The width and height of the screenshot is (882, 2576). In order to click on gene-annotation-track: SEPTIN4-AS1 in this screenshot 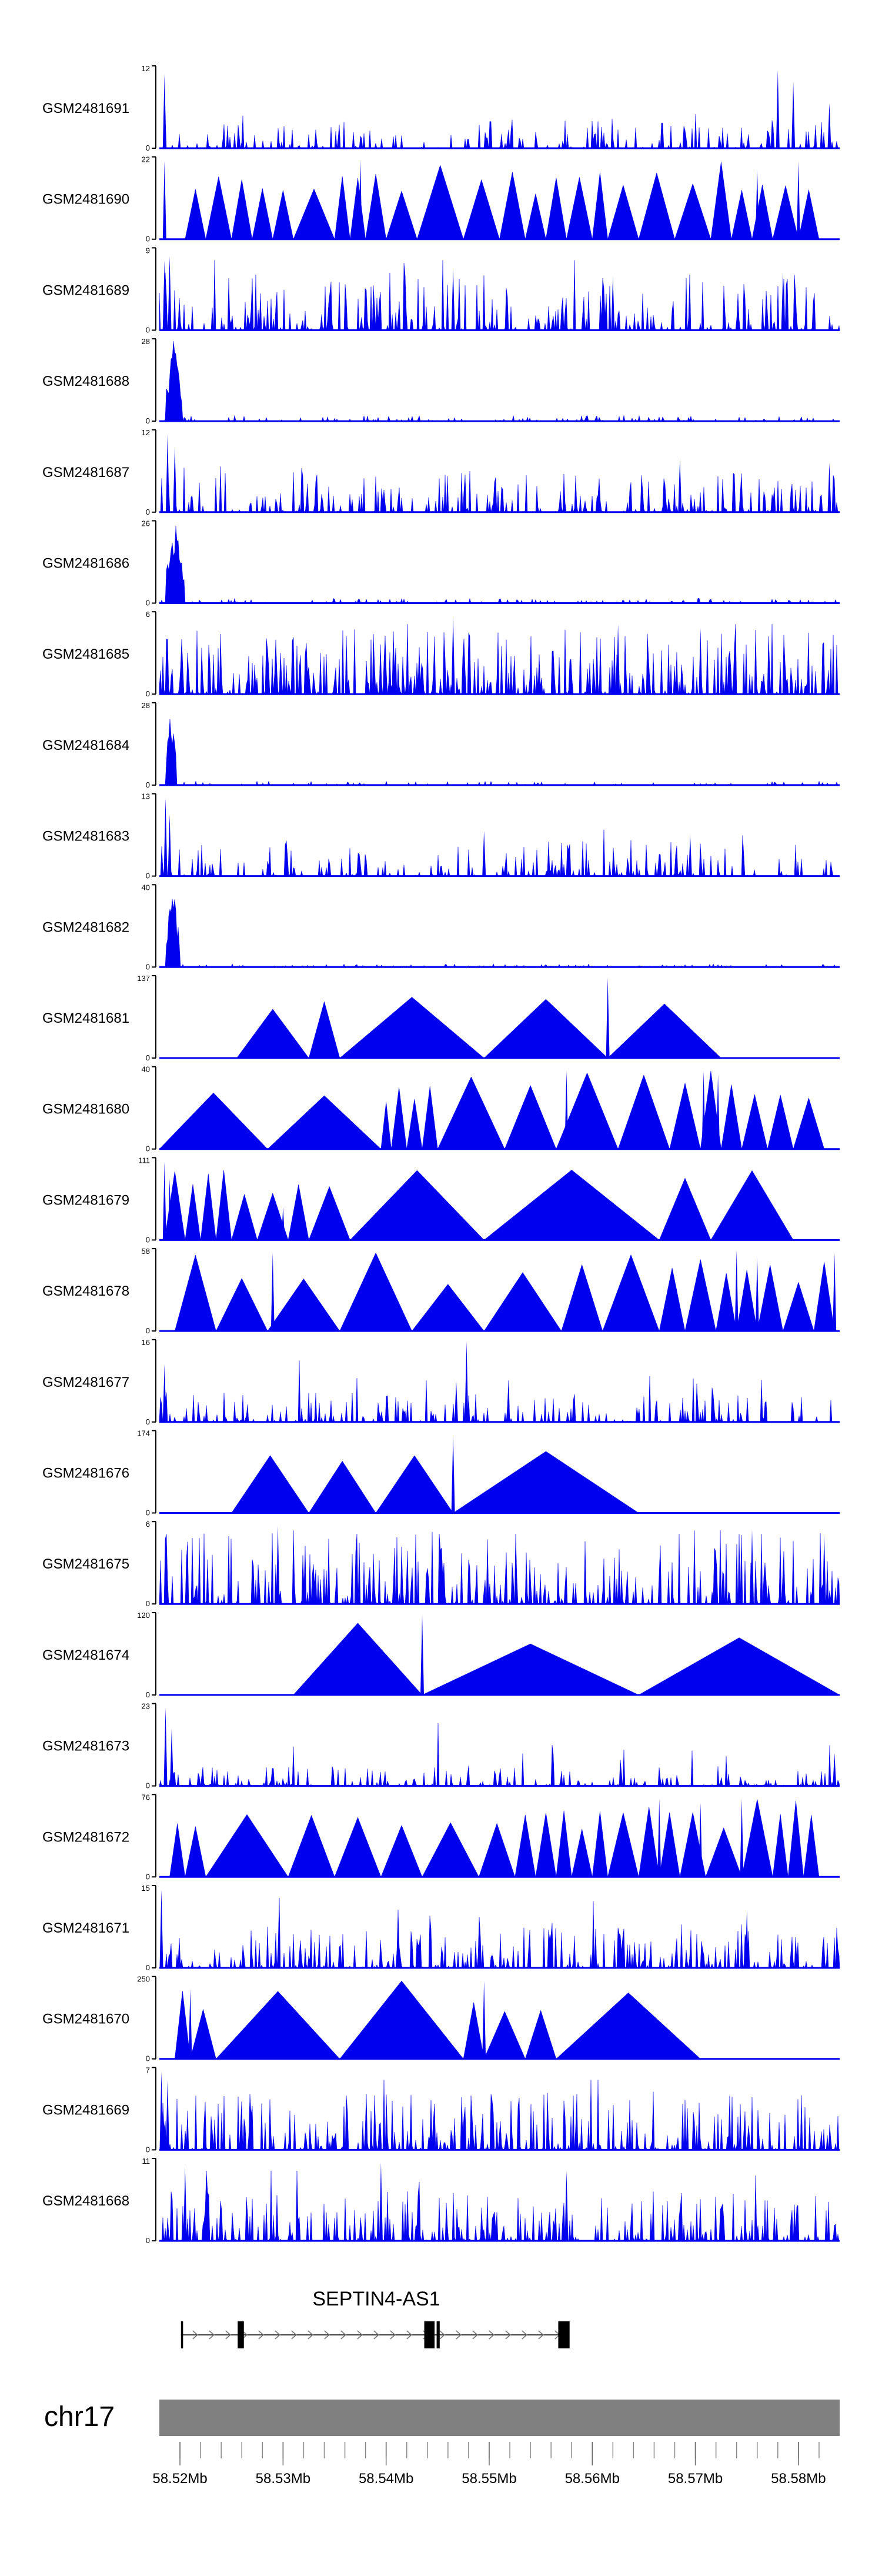, I will do `click(375, 2318)`.